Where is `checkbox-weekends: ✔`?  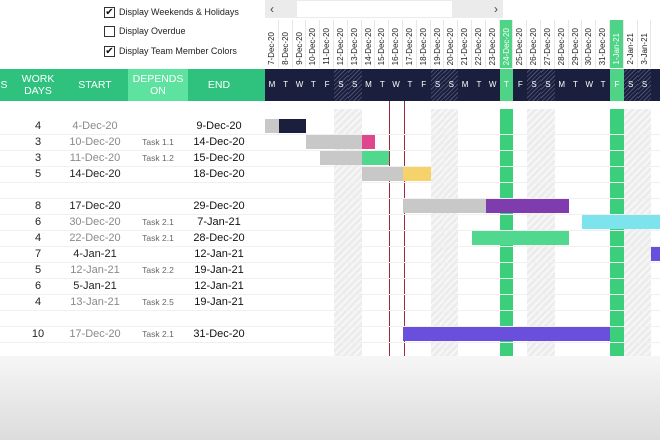 checkbox-weekends: ✔ is located at coordinates (109, 12).